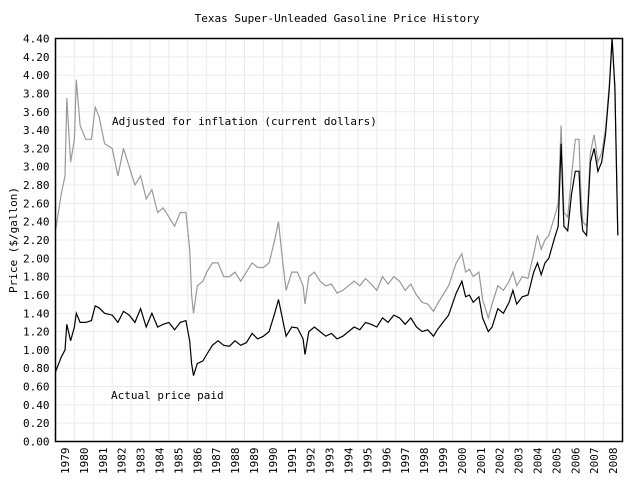  What do you see at coordinates (575, 461) in the screenshot?
I see `x-tick-label: 2006` at bounding box center [575, 461].